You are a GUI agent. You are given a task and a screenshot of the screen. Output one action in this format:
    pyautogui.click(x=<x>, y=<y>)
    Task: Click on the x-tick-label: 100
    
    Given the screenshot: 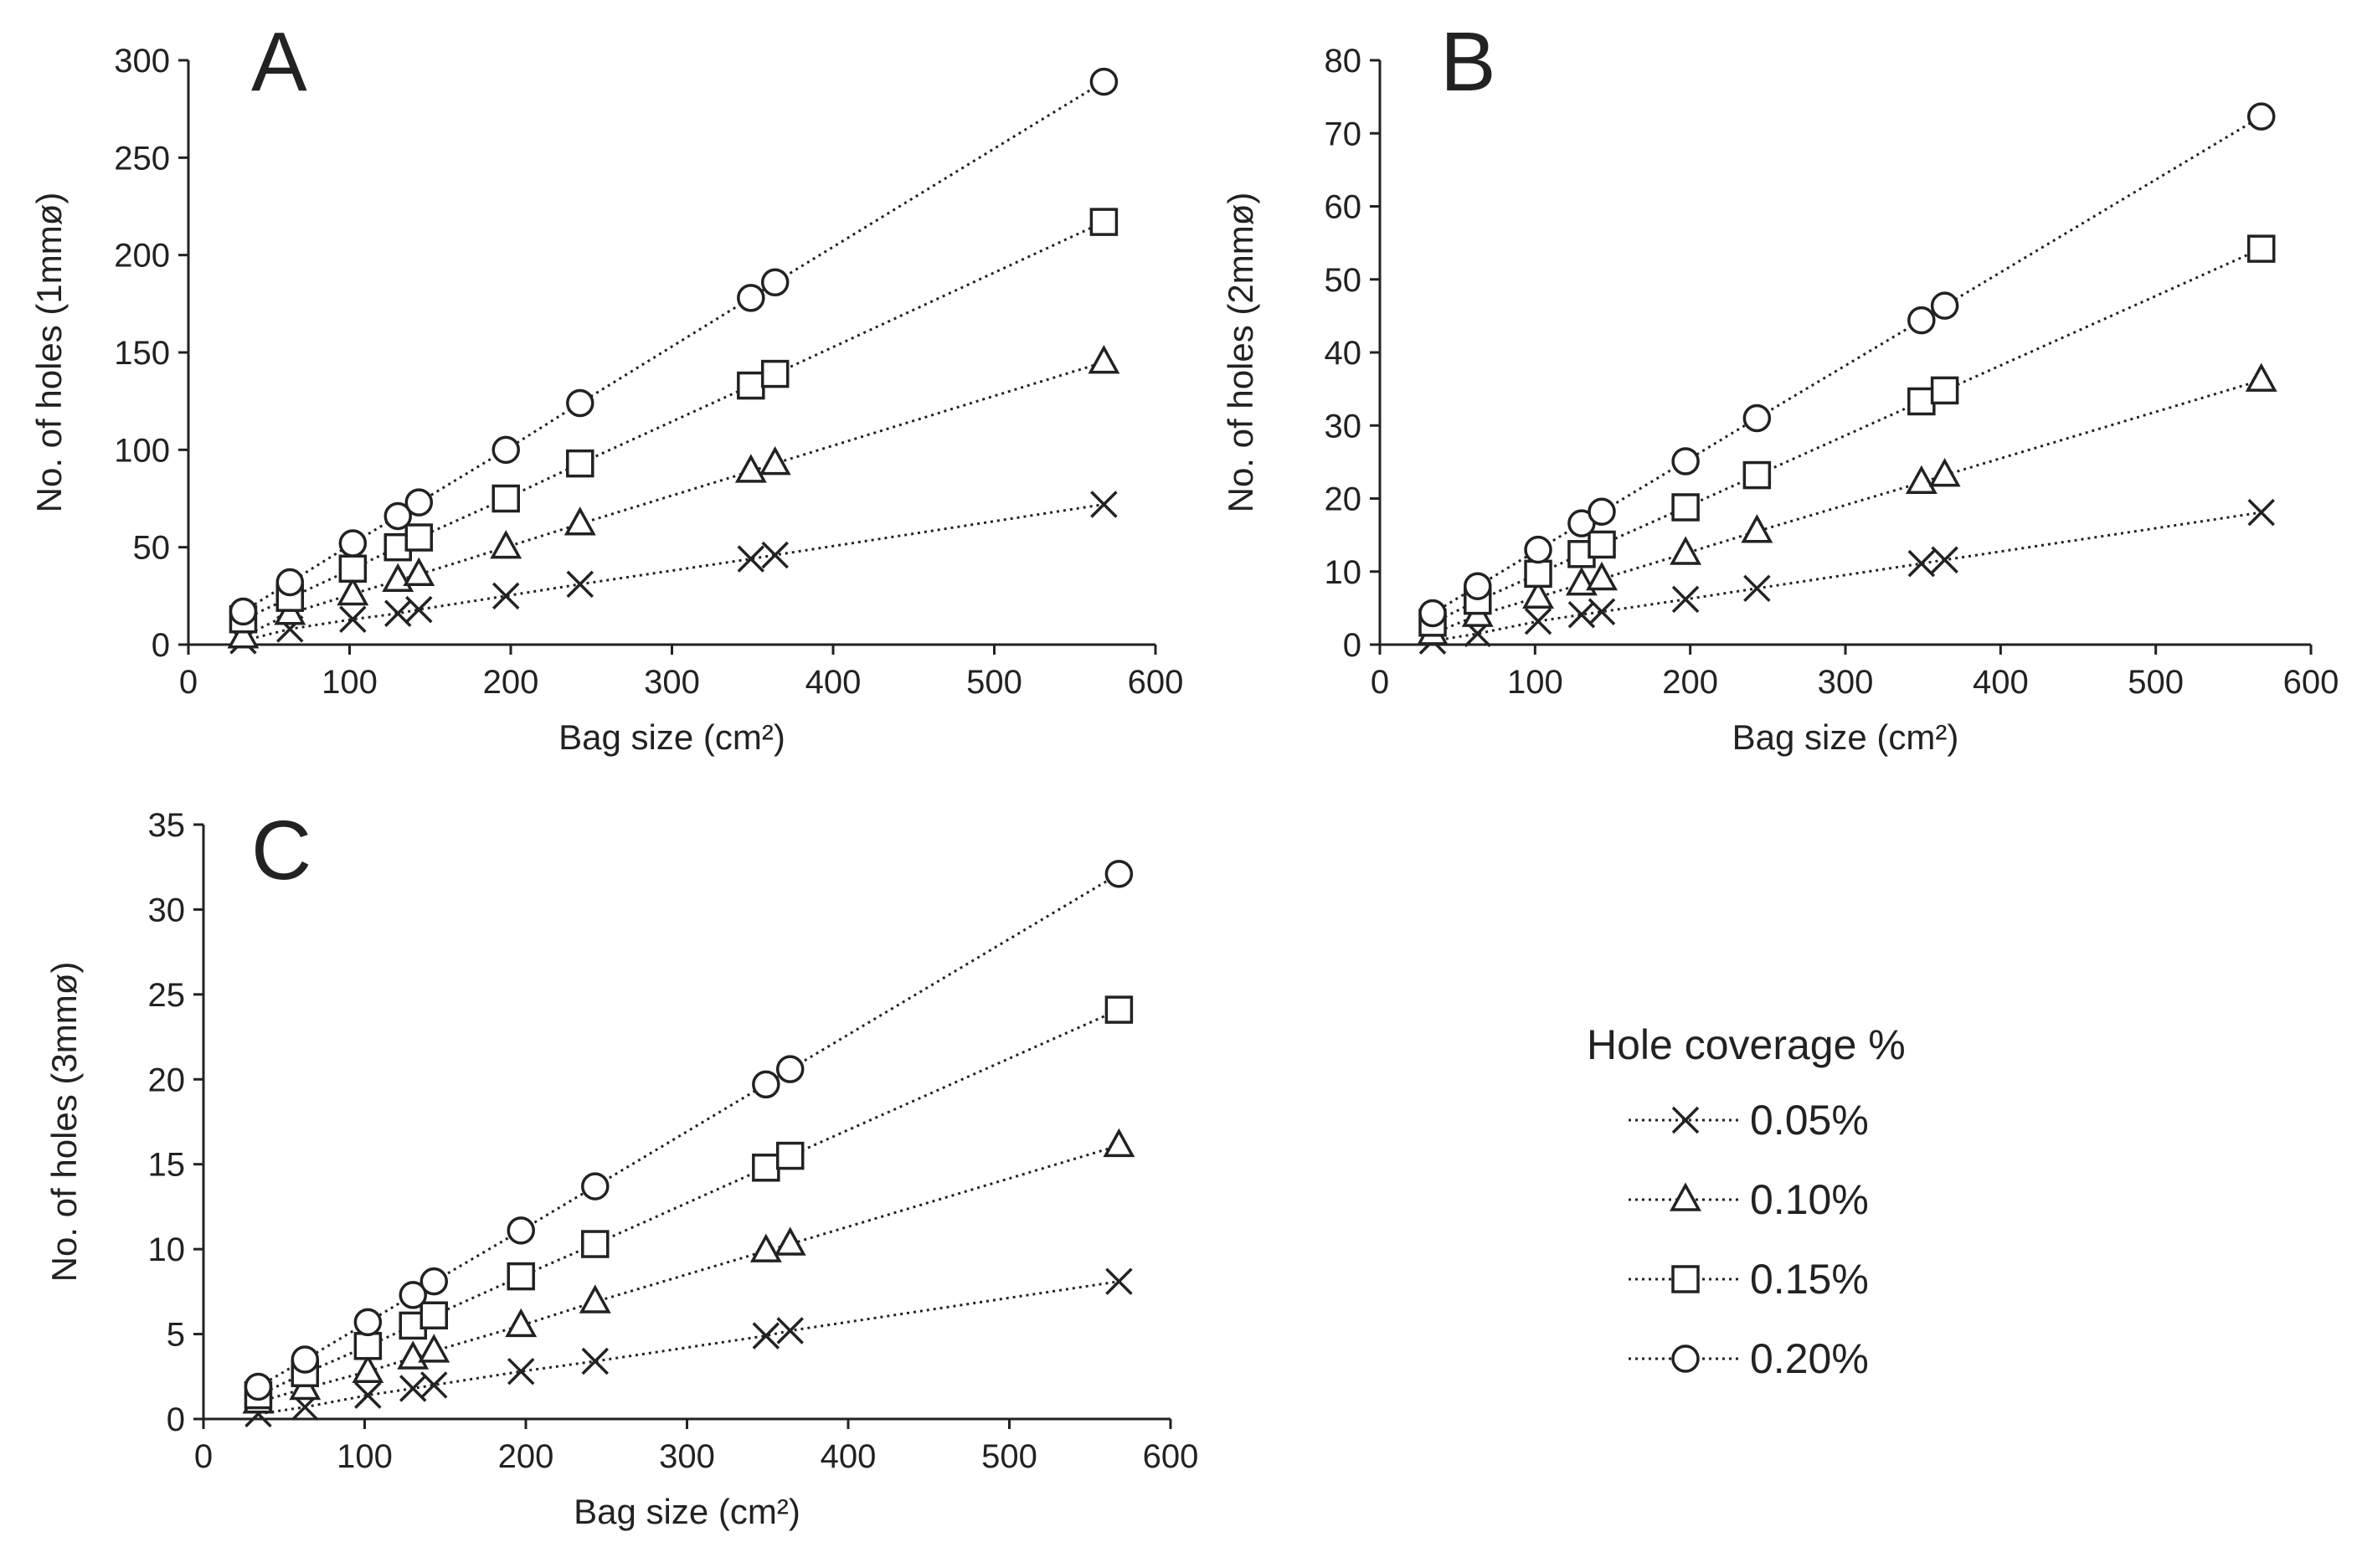 What is the action you would take?
    pyautogui.click(x=1535, y=683)
    